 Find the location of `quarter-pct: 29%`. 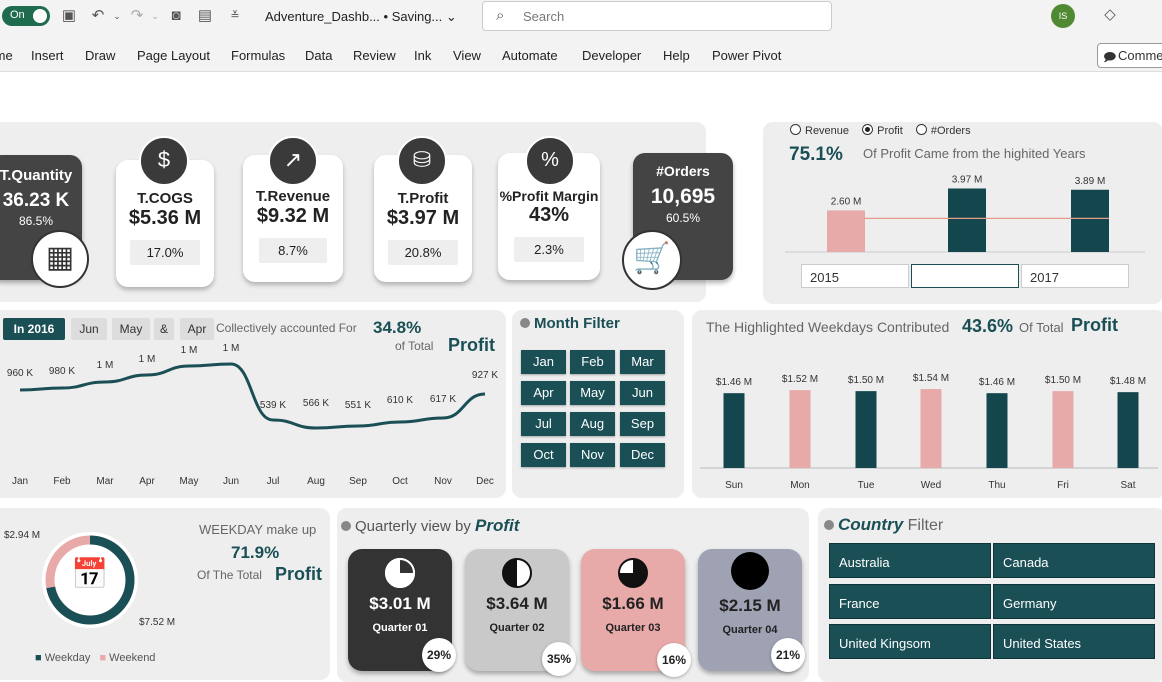

quarter-pct: 29% is located at coordinates (439, 655).